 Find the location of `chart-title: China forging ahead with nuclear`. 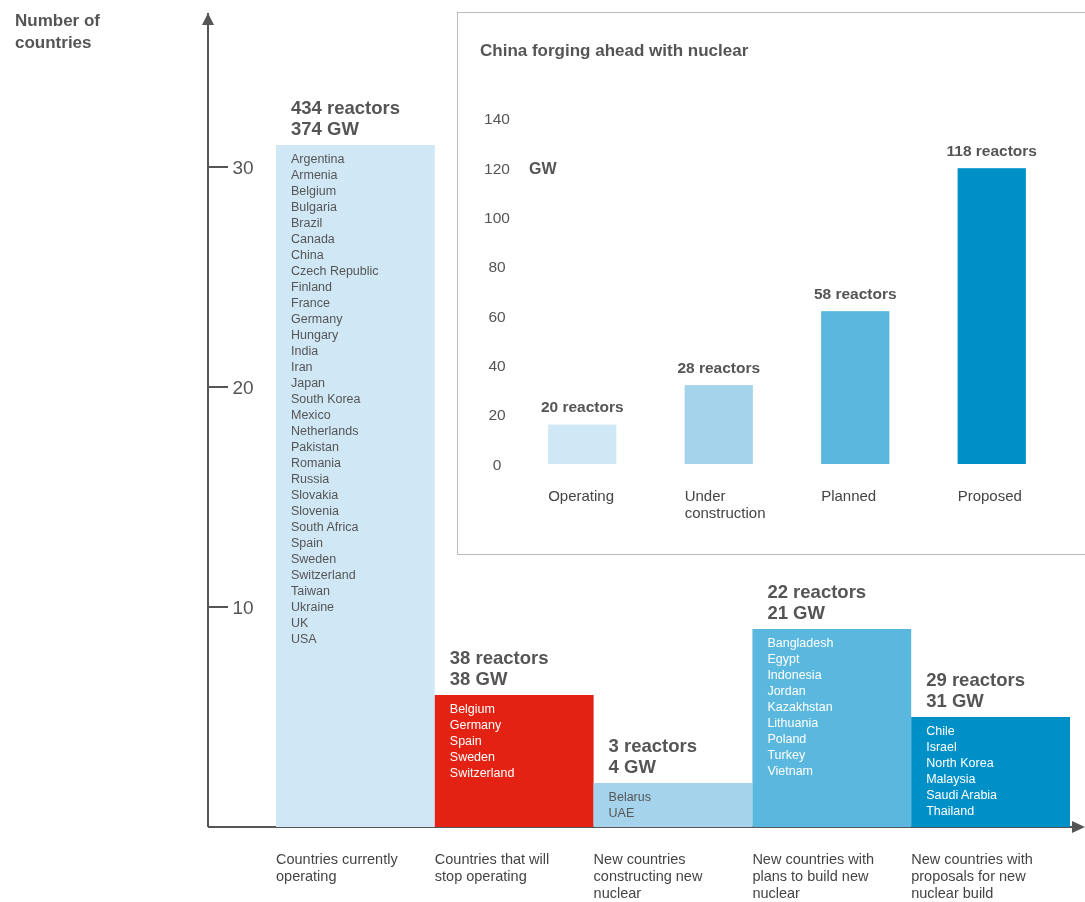

chart-title: China forging ahead with nuclear is located at coordinates (614, 50).